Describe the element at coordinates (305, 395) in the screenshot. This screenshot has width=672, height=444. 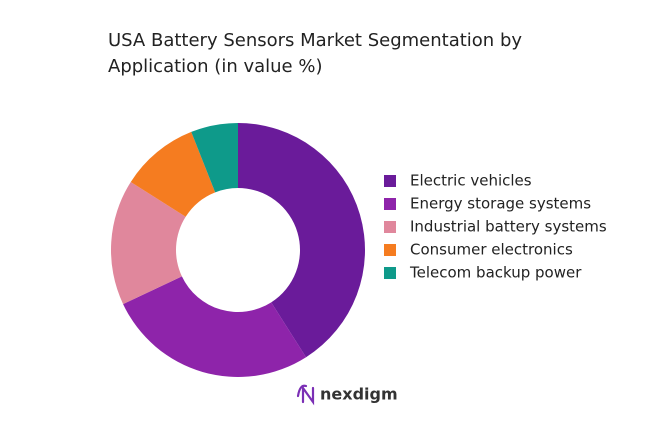
I see `logo-icon` at that location.